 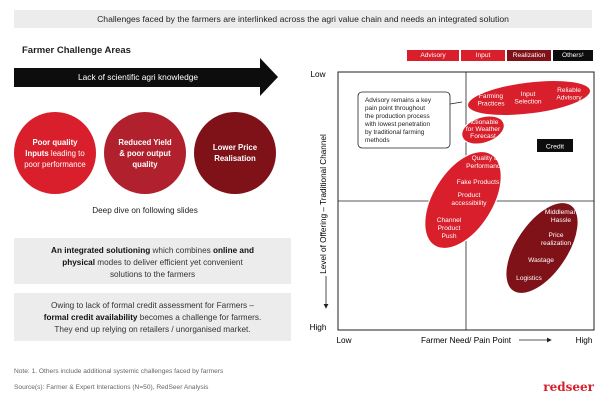 I want to click on circle-3-line-2: Realisation, so click(x=235, y=158).